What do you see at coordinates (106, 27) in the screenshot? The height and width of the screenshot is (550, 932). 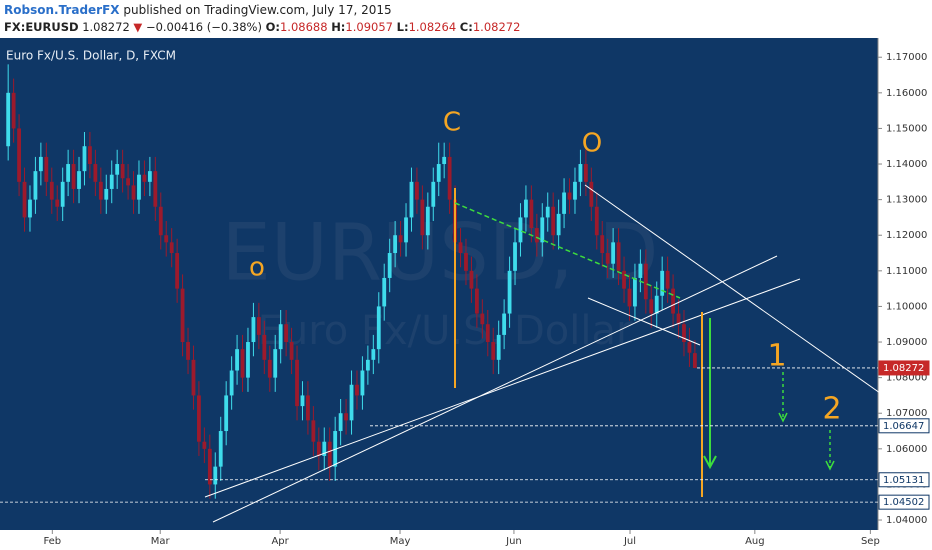 I see `last: 1.08272` at bounding box center [106, 27].